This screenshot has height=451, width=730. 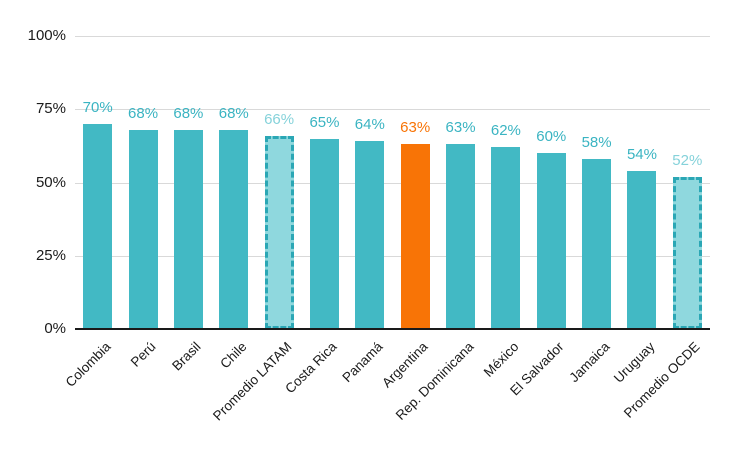 What do you see at coordinates (461, 236) in the screenshot?
I see `bar-rep-dominicana` at bounding box center [461, 236].